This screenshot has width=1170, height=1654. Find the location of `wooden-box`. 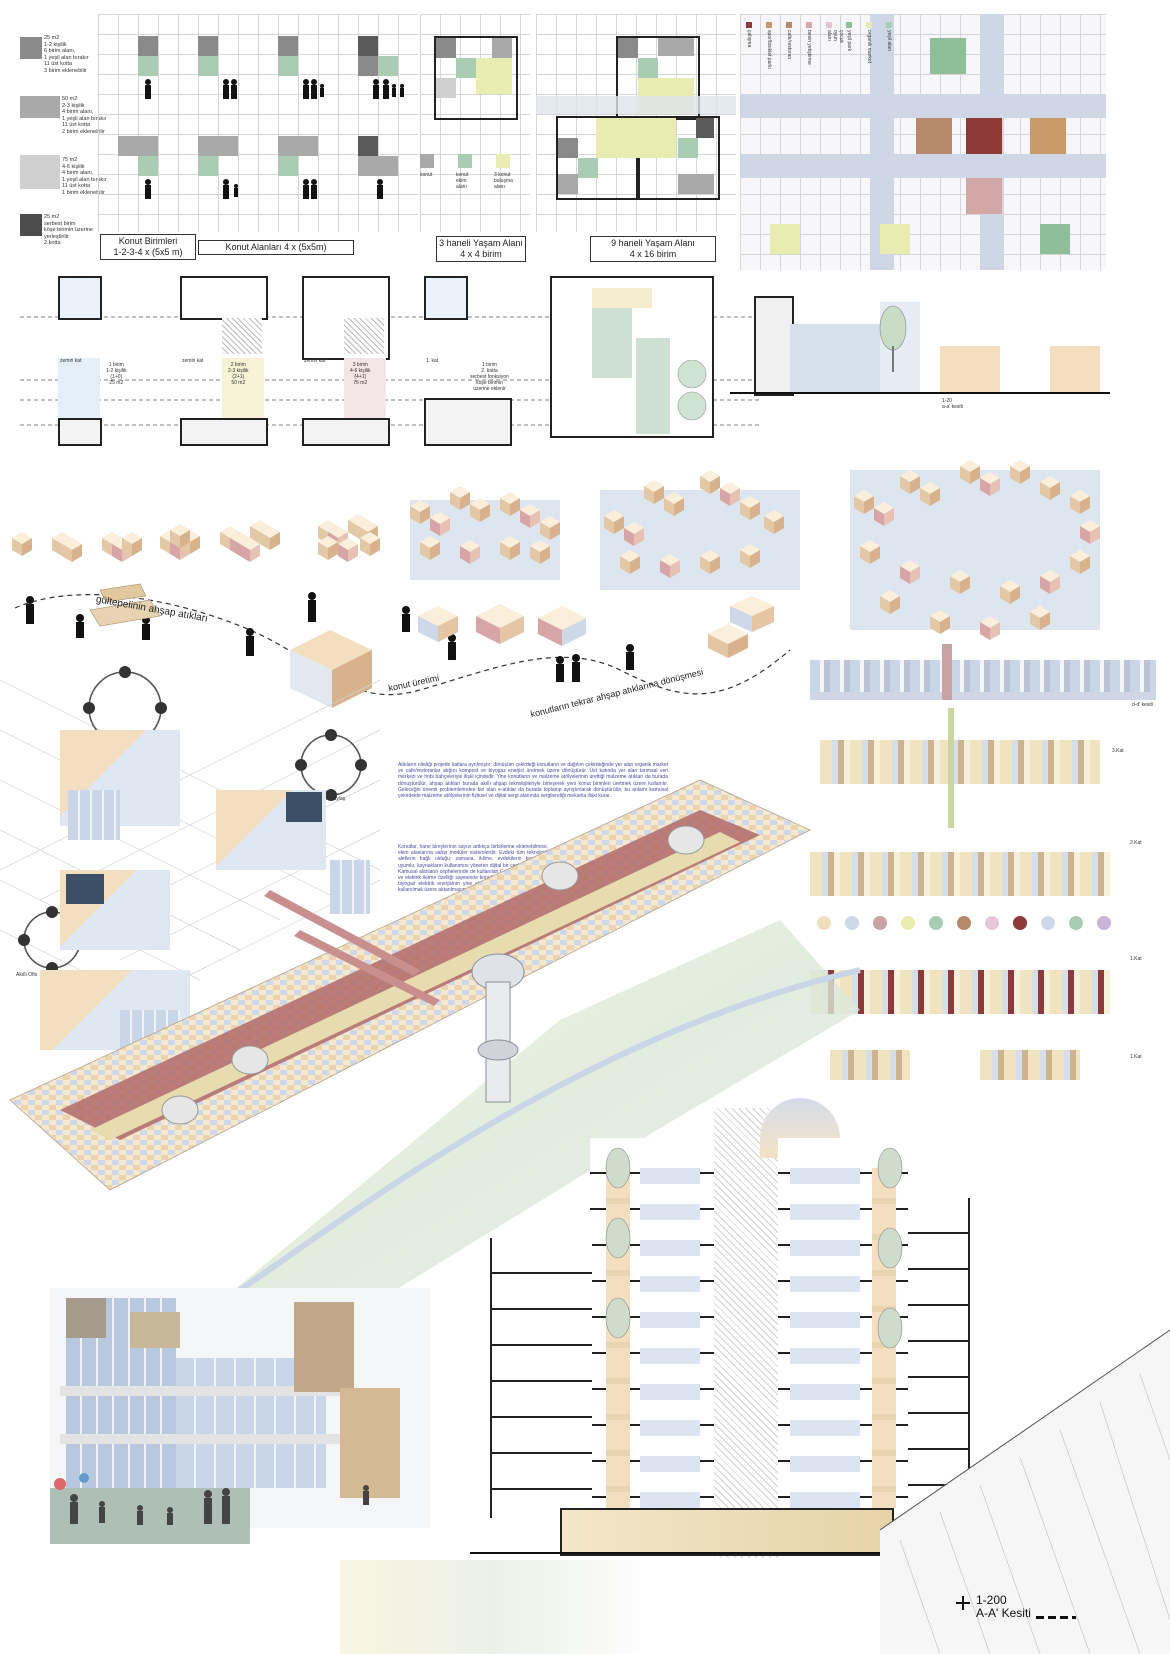

wooden-box is located at coordinates (331, 669).